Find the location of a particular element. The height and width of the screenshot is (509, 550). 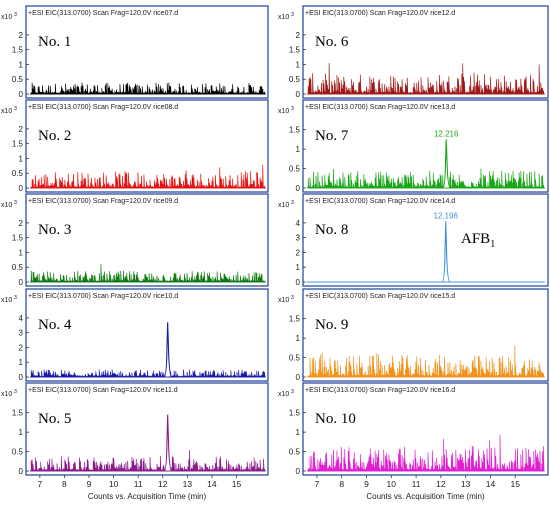

panel-4-trace is located at coordinates (426, 178).